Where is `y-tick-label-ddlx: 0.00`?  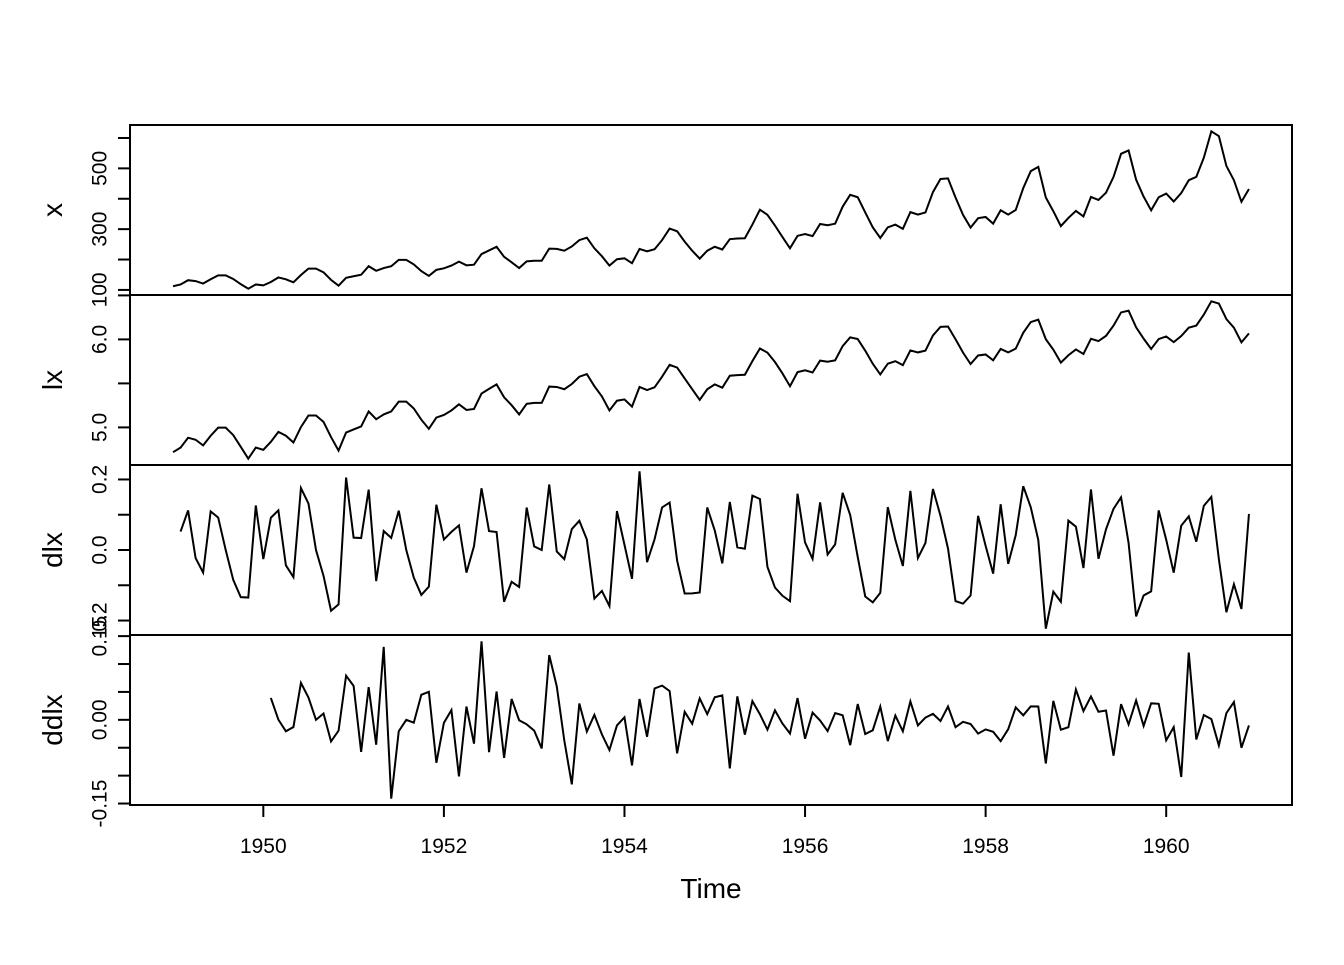
y-tick-label-ddlx: 0.00 is located at coordinates (99, 719).